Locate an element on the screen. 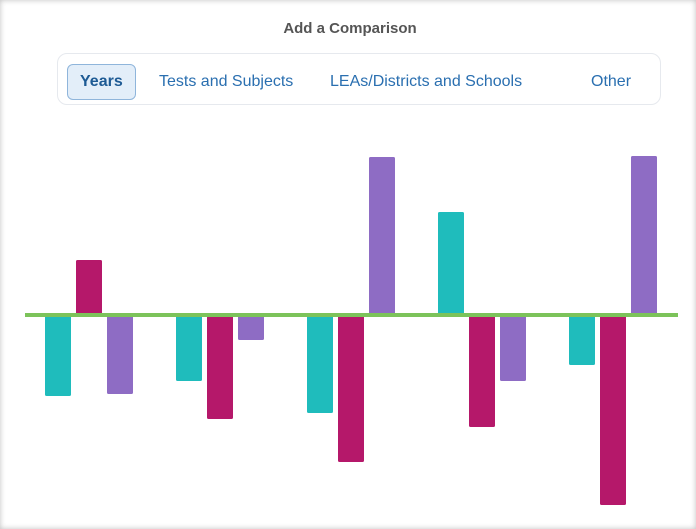  tab: Other is located at coordinates (611, 81).